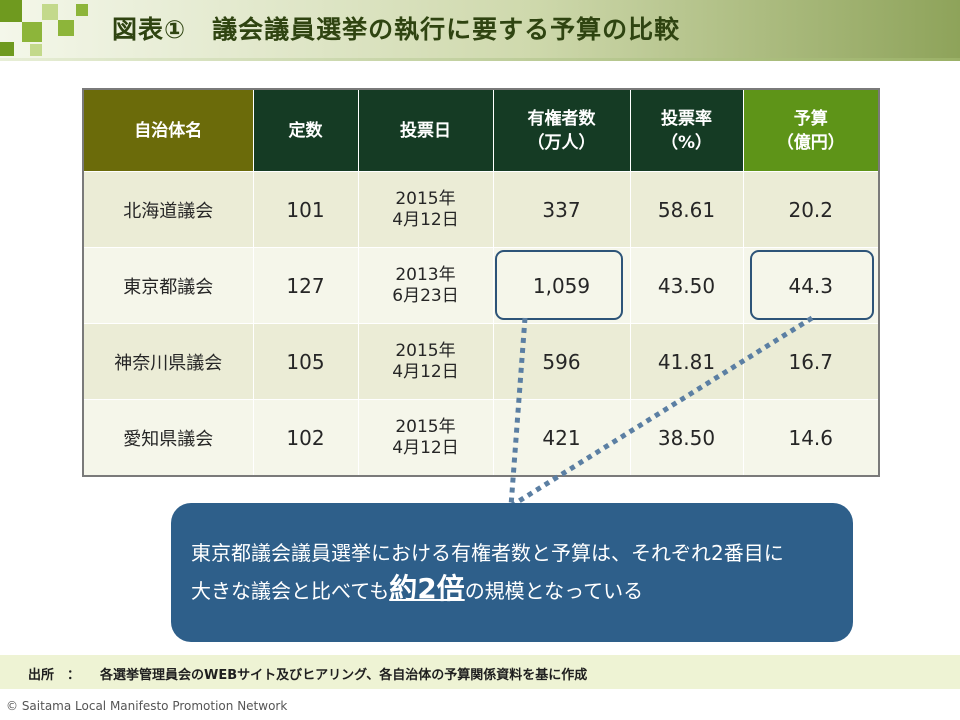  Describe the element at coordinates (562, 437) in the screenshot. I see `cell-voters: 421` at that location.